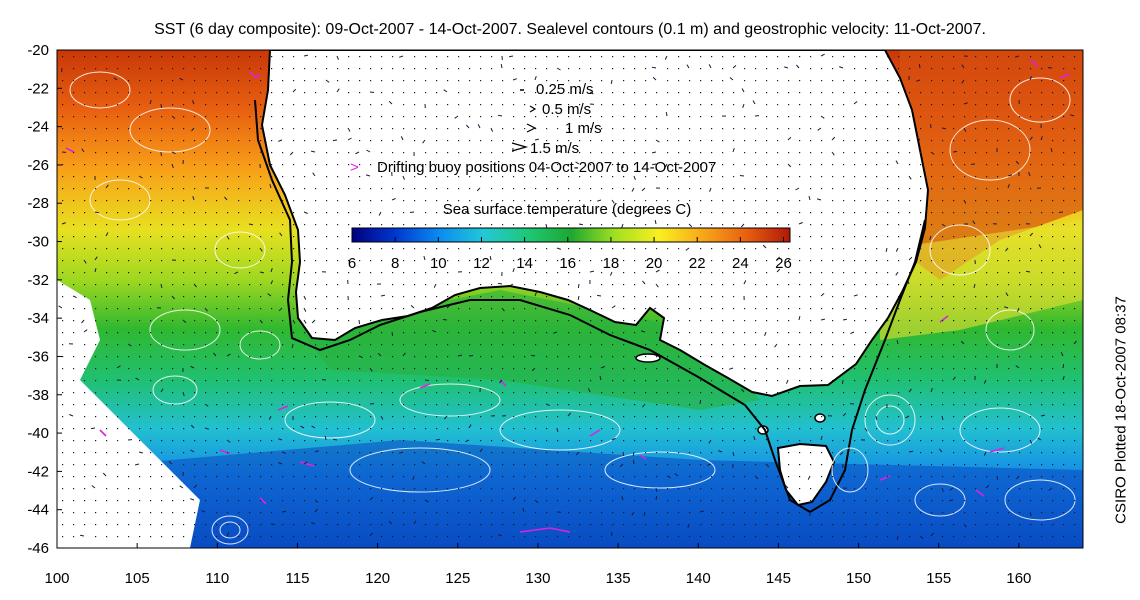 The width and height of the screenshot is (1140, 600). I want to click on colorbar-tick-label: 12, so click(481, 263).